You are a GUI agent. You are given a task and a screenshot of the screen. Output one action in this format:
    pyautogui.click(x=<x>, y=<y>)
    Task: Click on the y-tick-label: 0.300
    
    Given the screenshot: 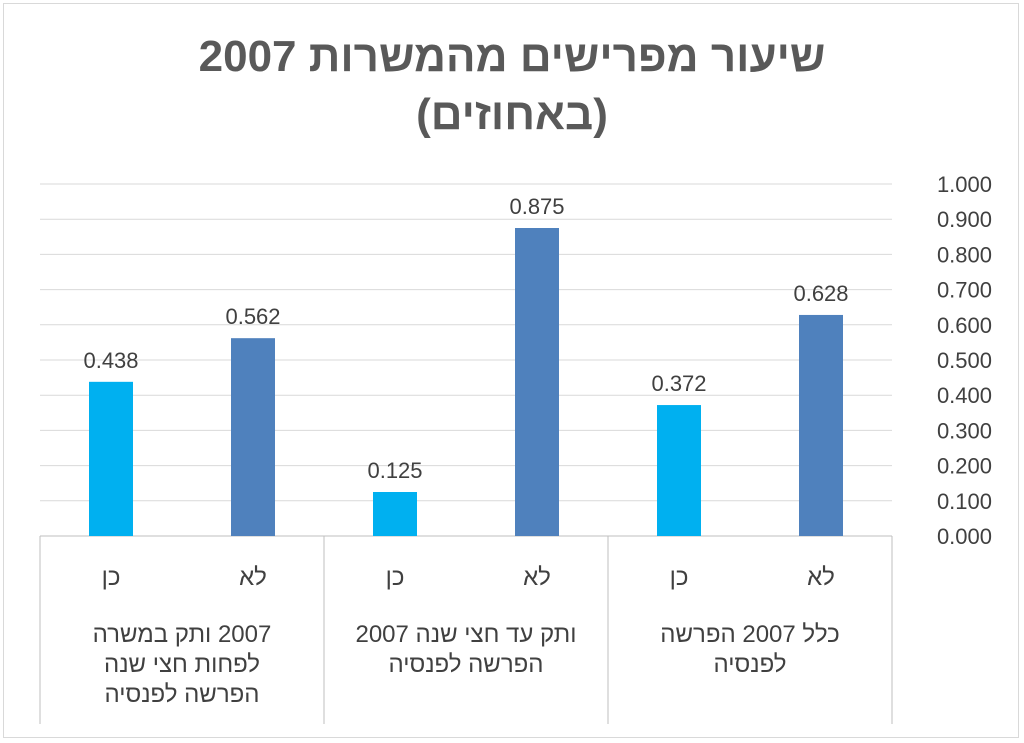 What is the action you would take?
    pyautogui.click(x=964, y=430)
    